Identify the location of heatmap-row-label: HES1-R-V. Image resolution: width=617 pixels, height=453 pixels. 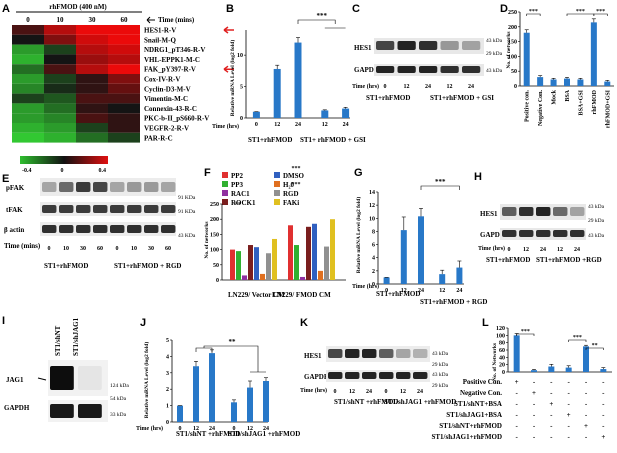
(160, 31).